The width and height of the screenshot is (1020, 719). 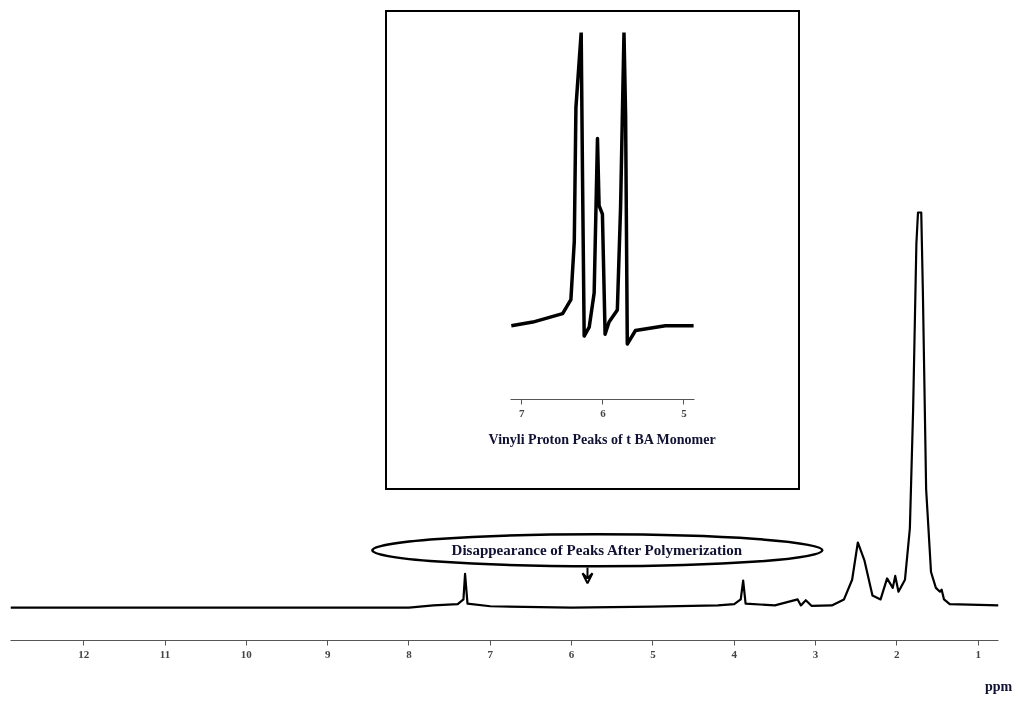 What do you see at coordinates (815, 653) in the screenshot?
I see `x-tick-label: 3` at bounding box center [815, 653].